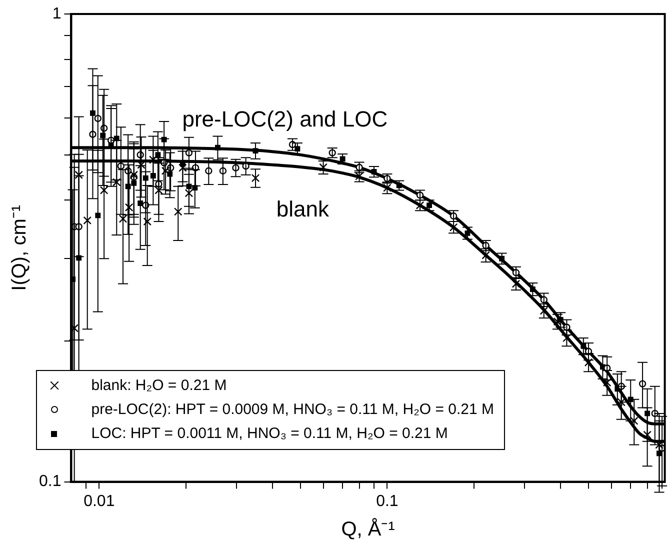  What do you see at coordinates (99, 501) in the screenshot?
I see `x-tick-label: 0.01` at bounding box center [99, 501].